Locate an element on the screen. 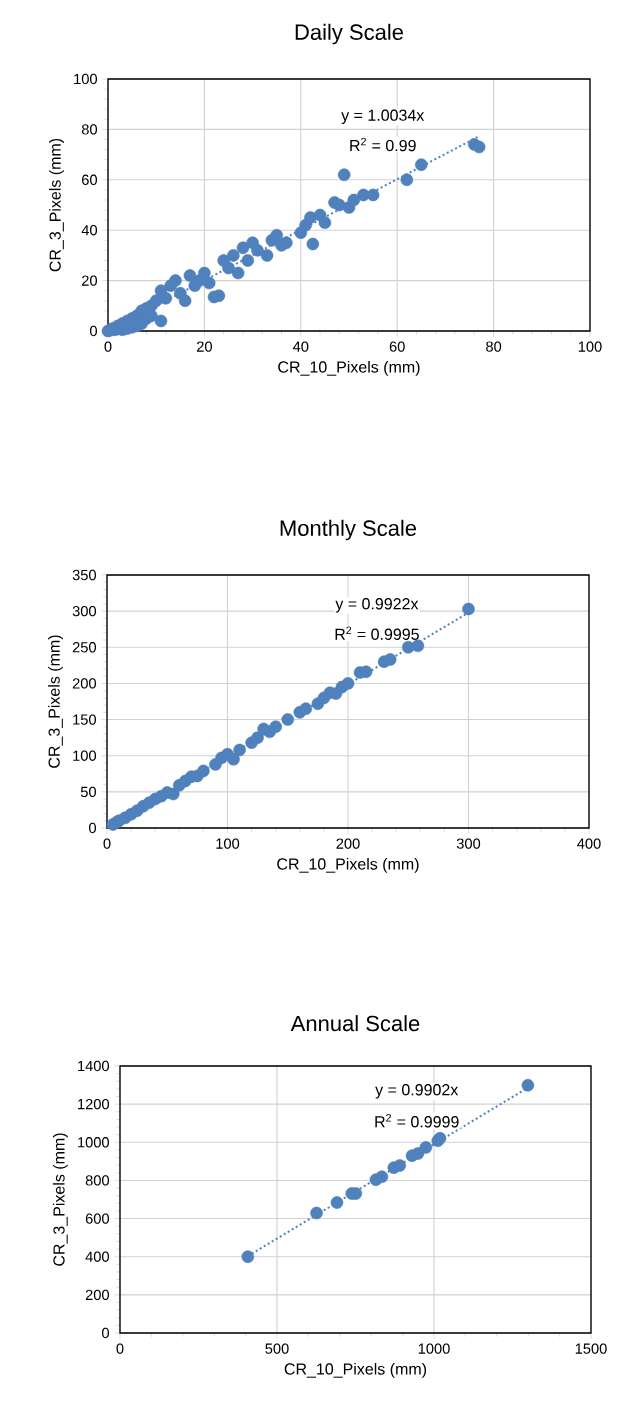 The width and height of the screenshot is (627, 1421). y-tick-label: 60 is located at coordinates (90, 179).